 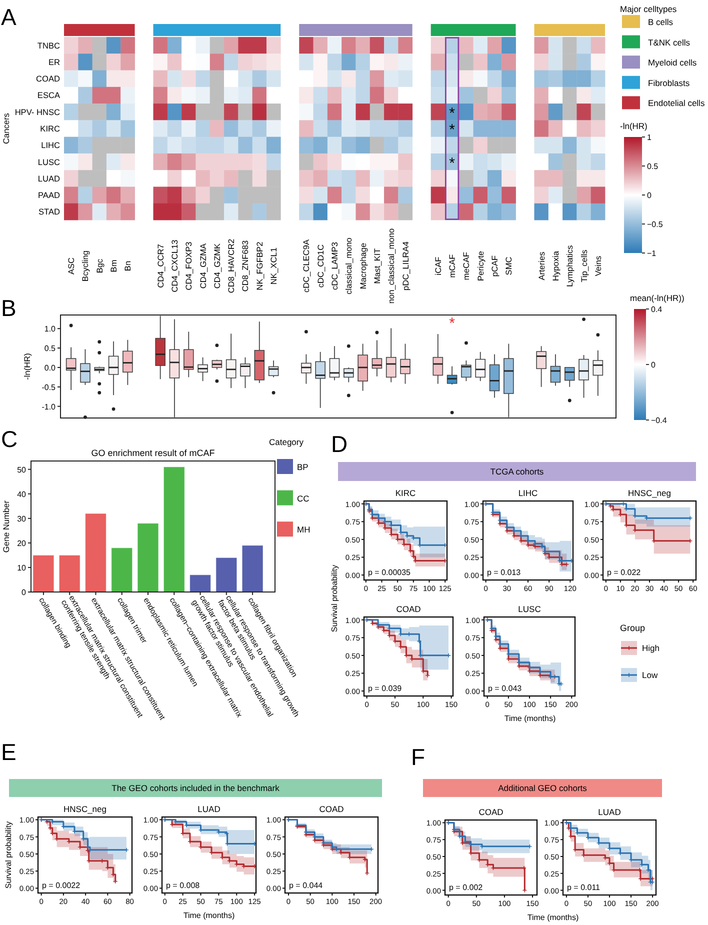 What do you see at coordinates (273, 265) in the screenshot?
I see `x-tick-label: NK_XCL1` at bounding box center [273, 265].